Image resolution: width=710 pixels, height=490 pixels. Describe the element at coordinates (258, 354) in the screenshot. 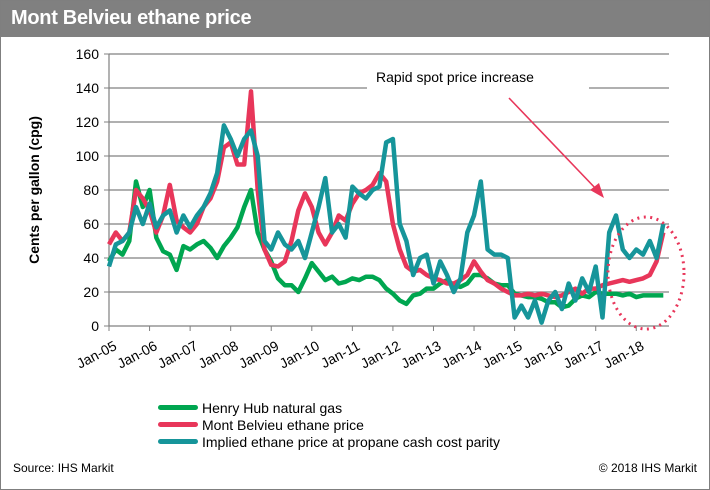

I see `x-tick-label: Jan-09` at that location.